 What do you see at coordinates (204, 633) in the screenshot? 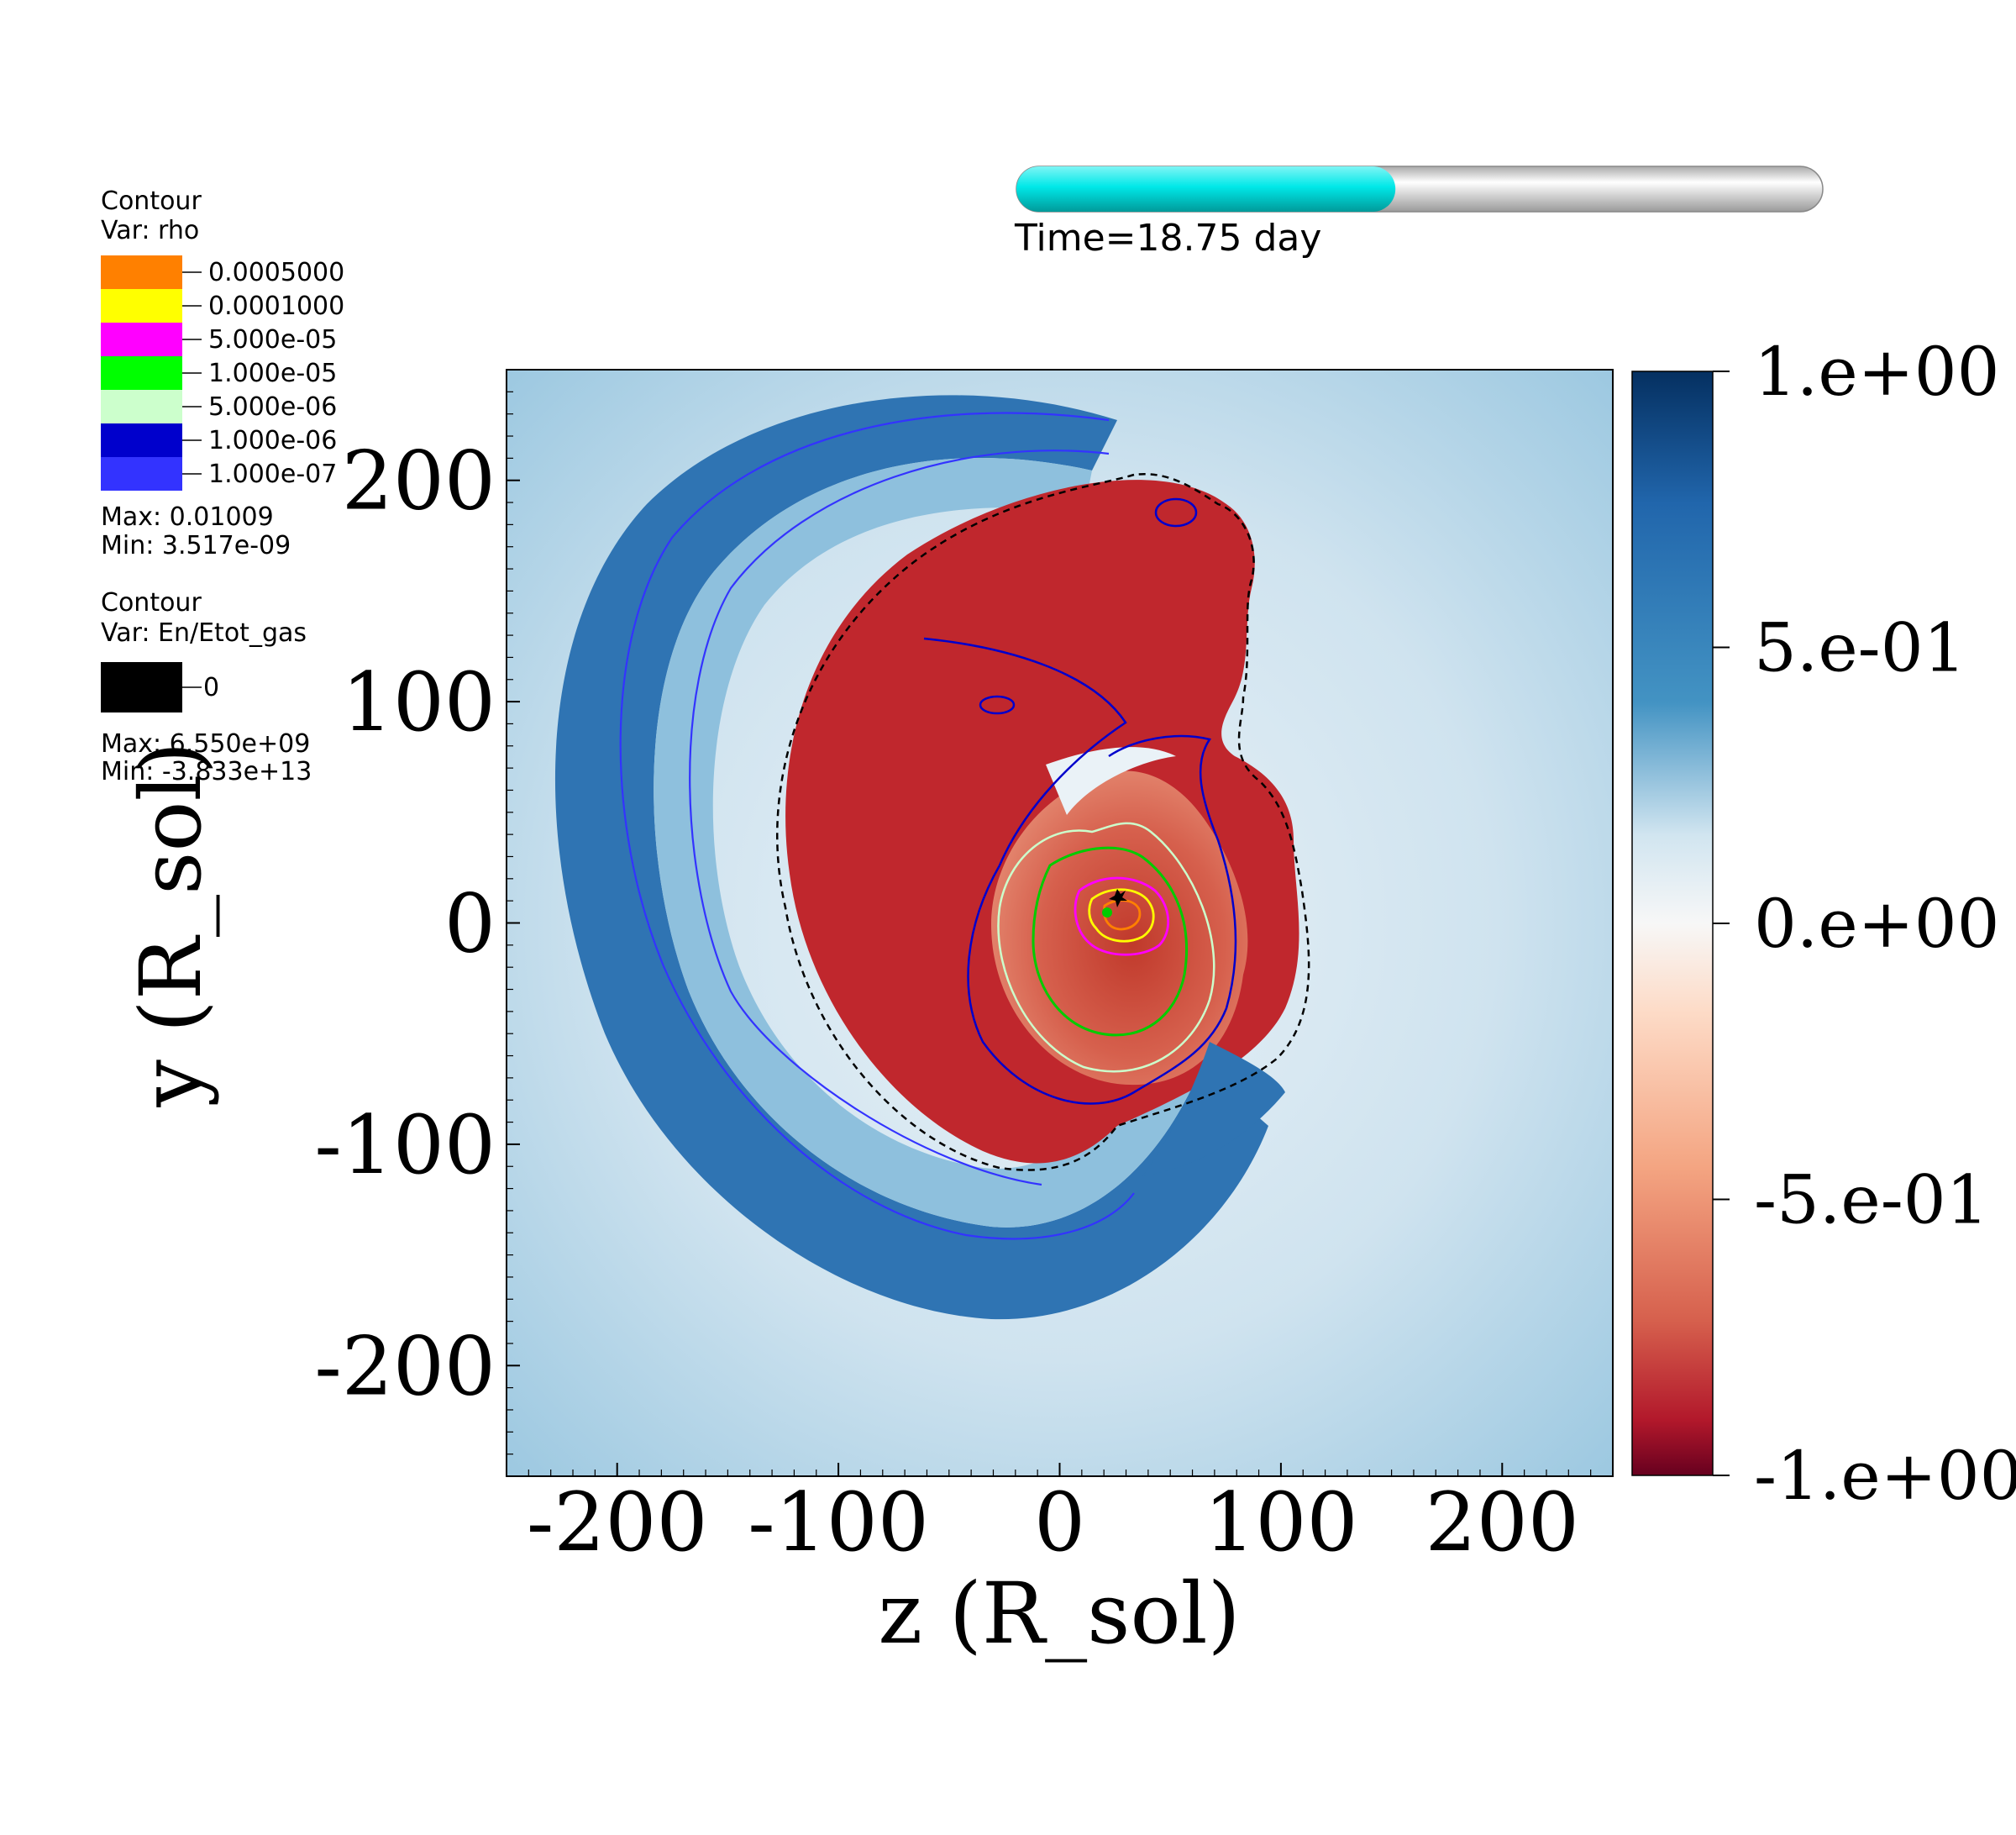
I see `legend-var: Var: En/Etot_gas` at bounding box center [204, 633].